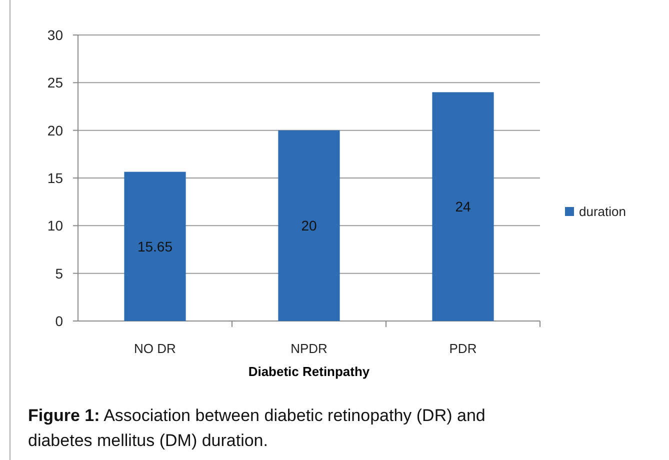 Image resolution: width=669 pixels, height=460 pixels. What do you see at coordinates (257, 428) in the screenshot?
I see `caption: Figure 1: Association between diabetic retinopathy (DR) and diabetes mellitus (DM) duration.` at bounding box center [257, 428].